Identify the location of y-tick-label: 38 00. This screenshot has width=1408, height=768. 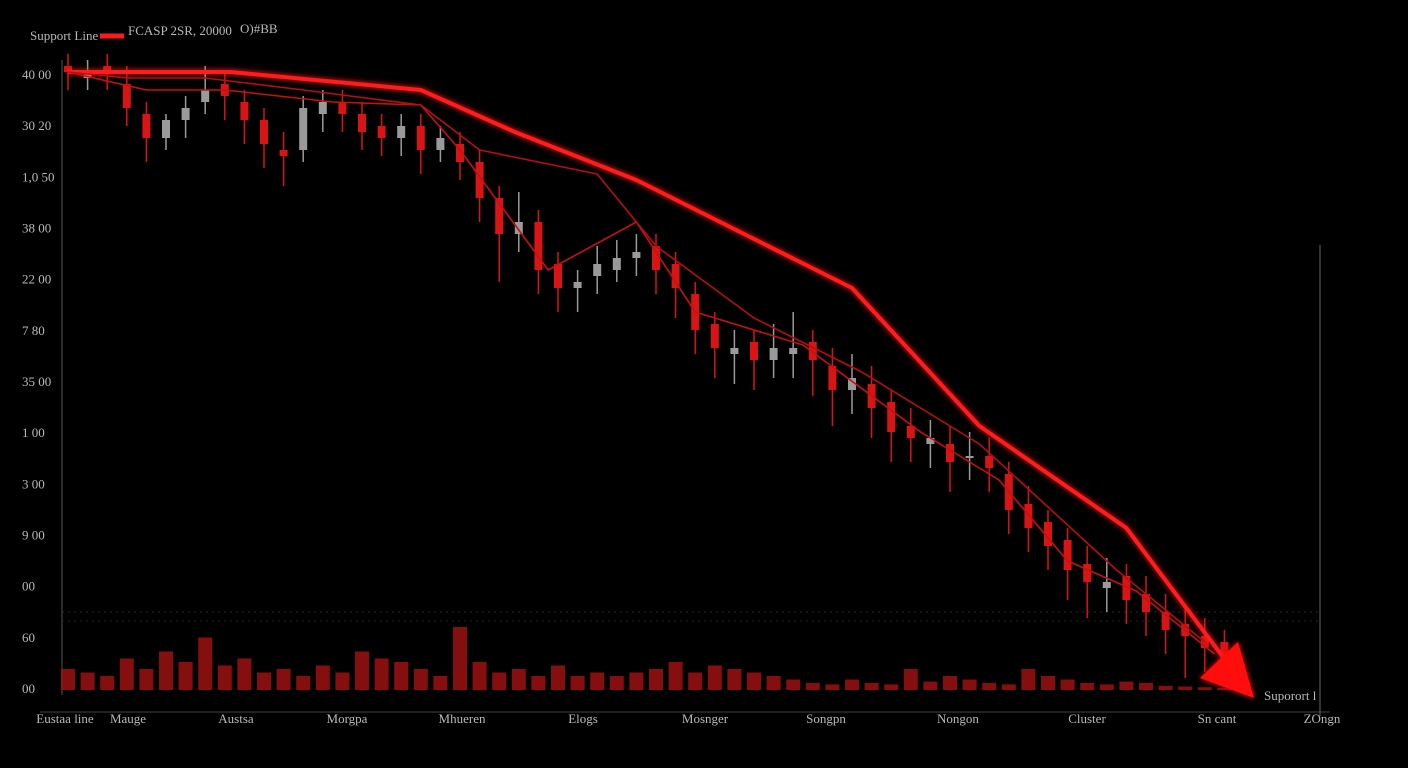
(36, 227).